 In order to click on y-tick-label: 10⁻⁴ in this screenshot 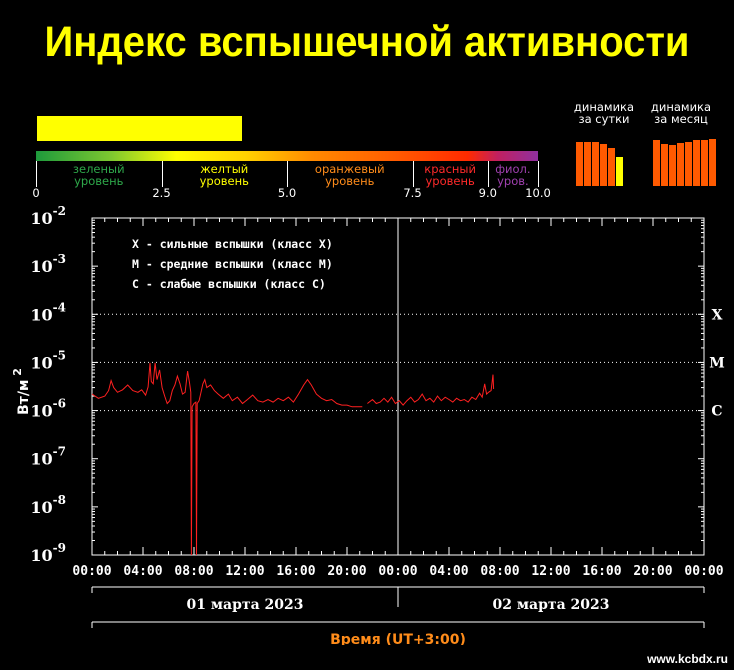, I will do `click(48, 312)`.